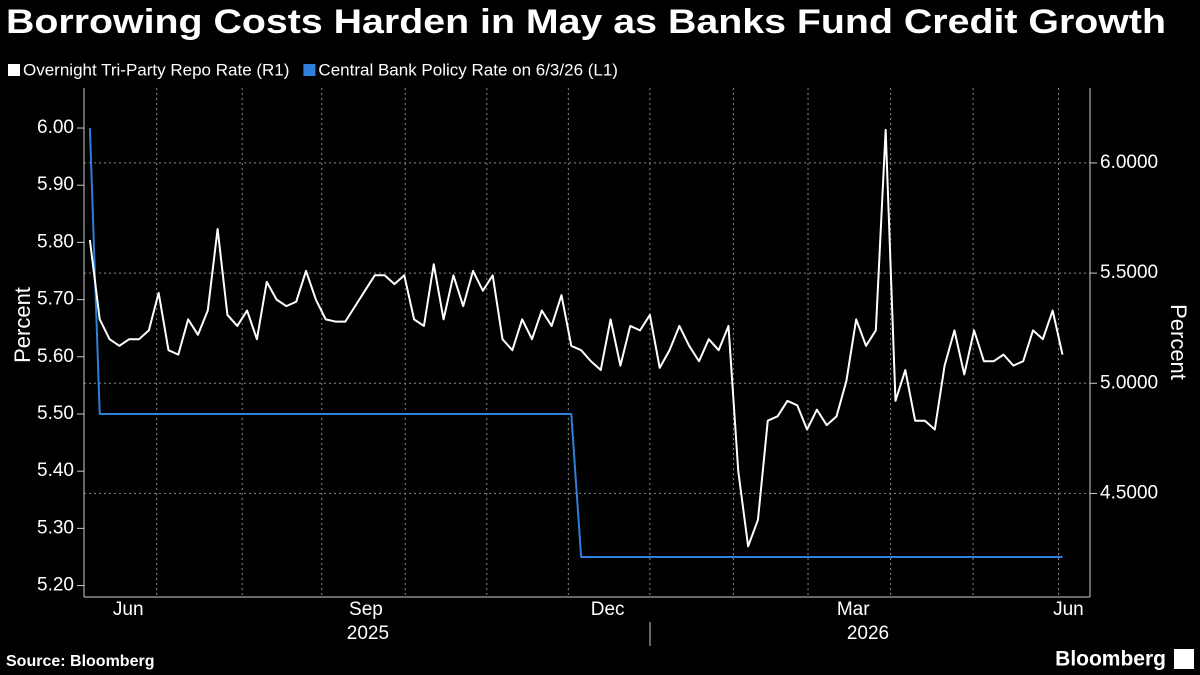 The image size is (1200, 675). Describe the element at coordinates (22, 325) in the screenshot. I see `y-axis-title: Percent` at that location.